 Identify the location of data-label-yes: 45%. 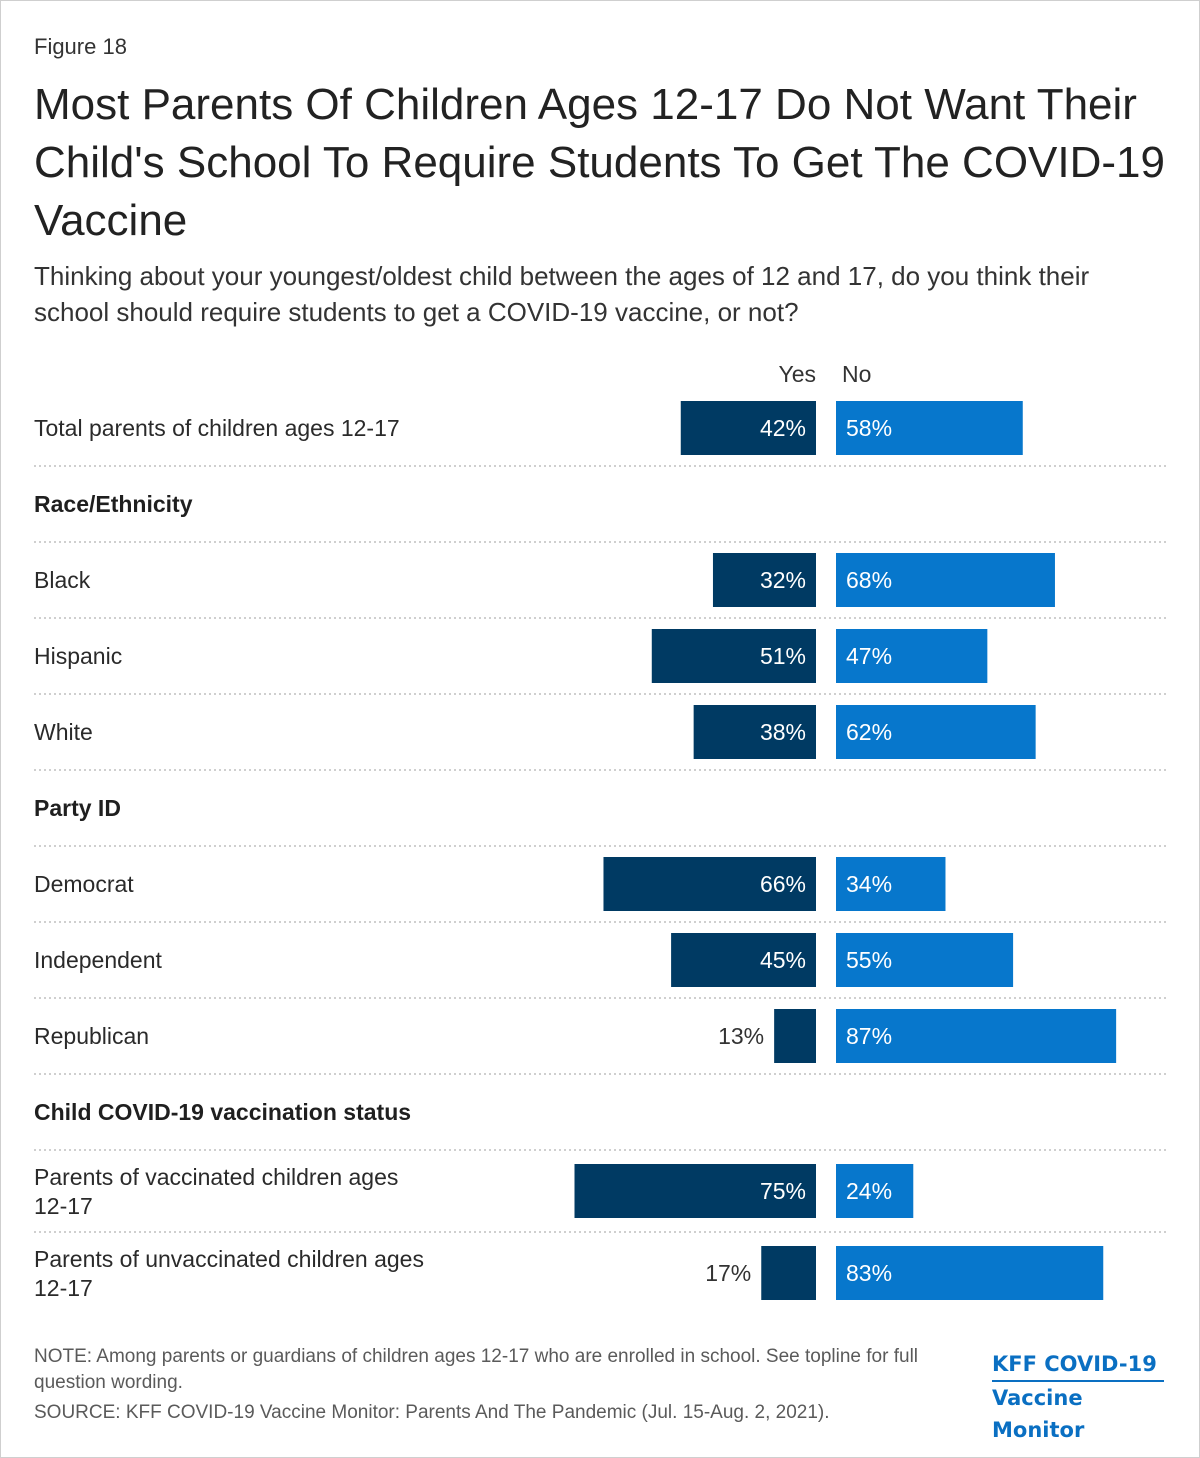
(783, 960).